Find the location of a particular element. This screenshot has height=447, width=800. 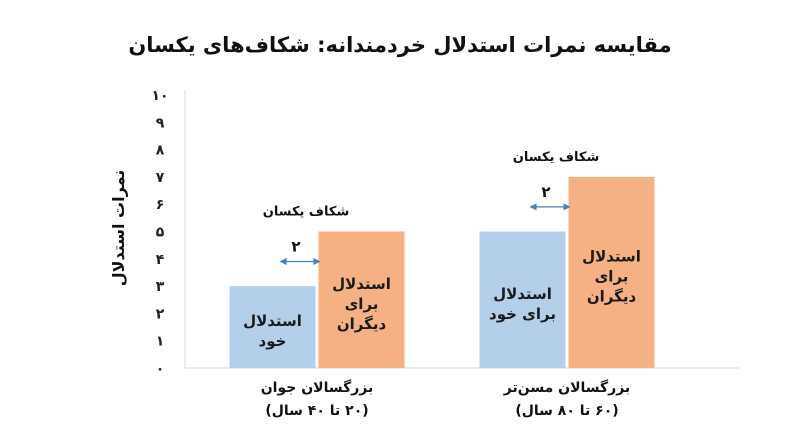

bar-label: خود is located at coordinates (273, 341).